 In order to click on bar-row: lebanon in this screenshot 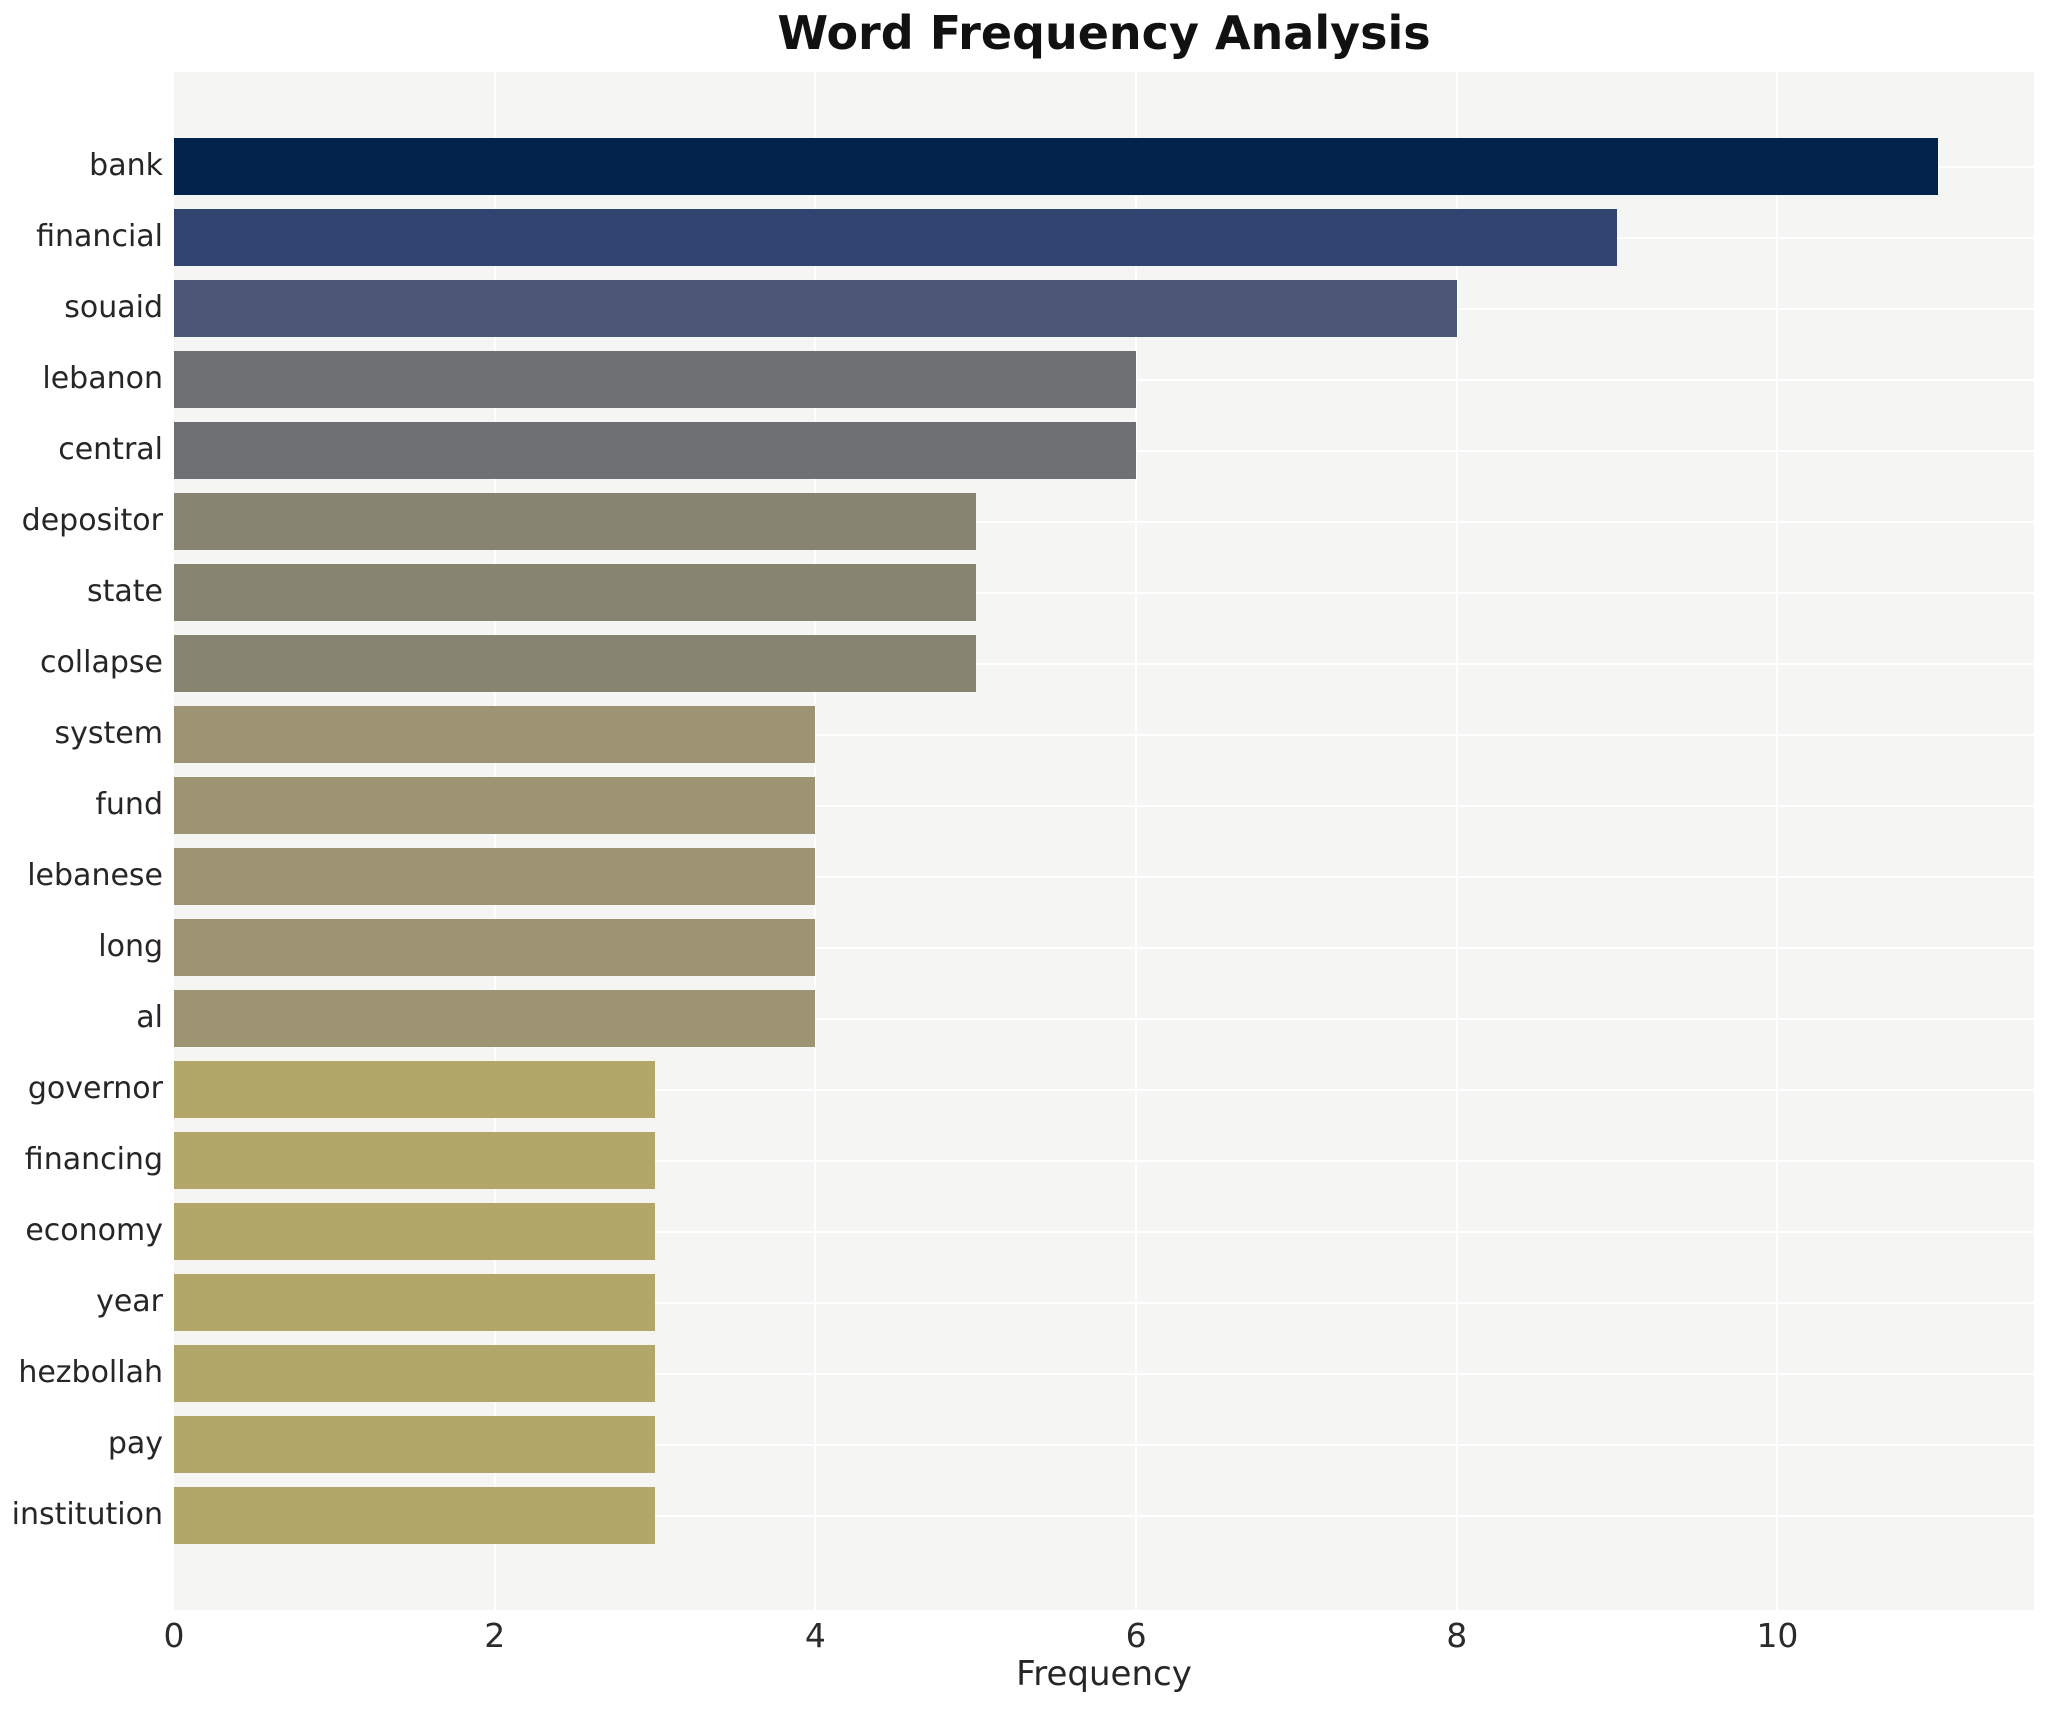, I will do `click(1038, 379)`.